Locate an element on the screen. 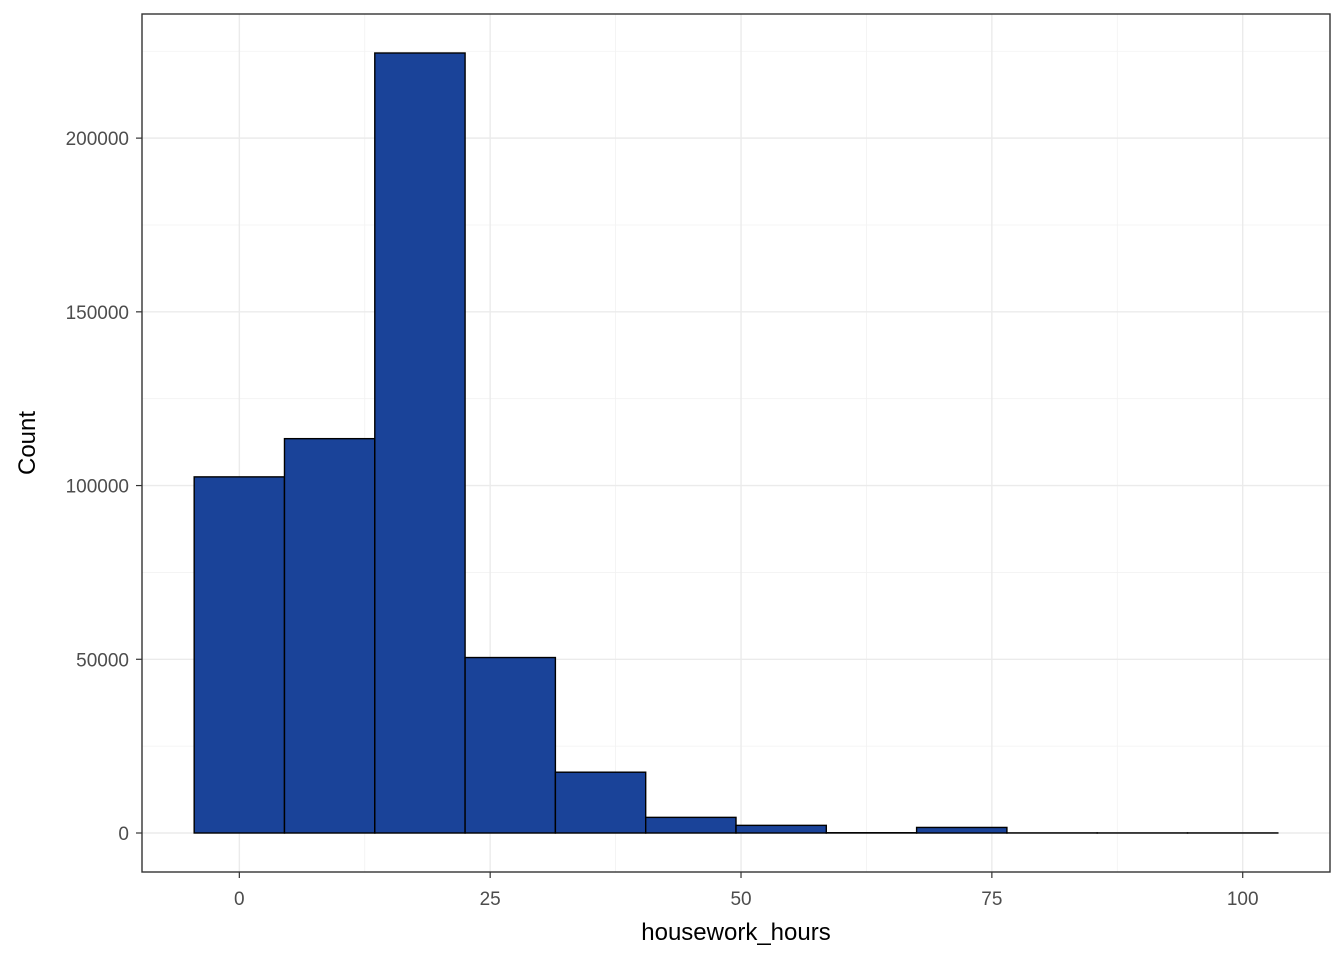 This screenshot has width=1344, height=965. x-tick-label-0: 0 is located at coordinates (239, 899).